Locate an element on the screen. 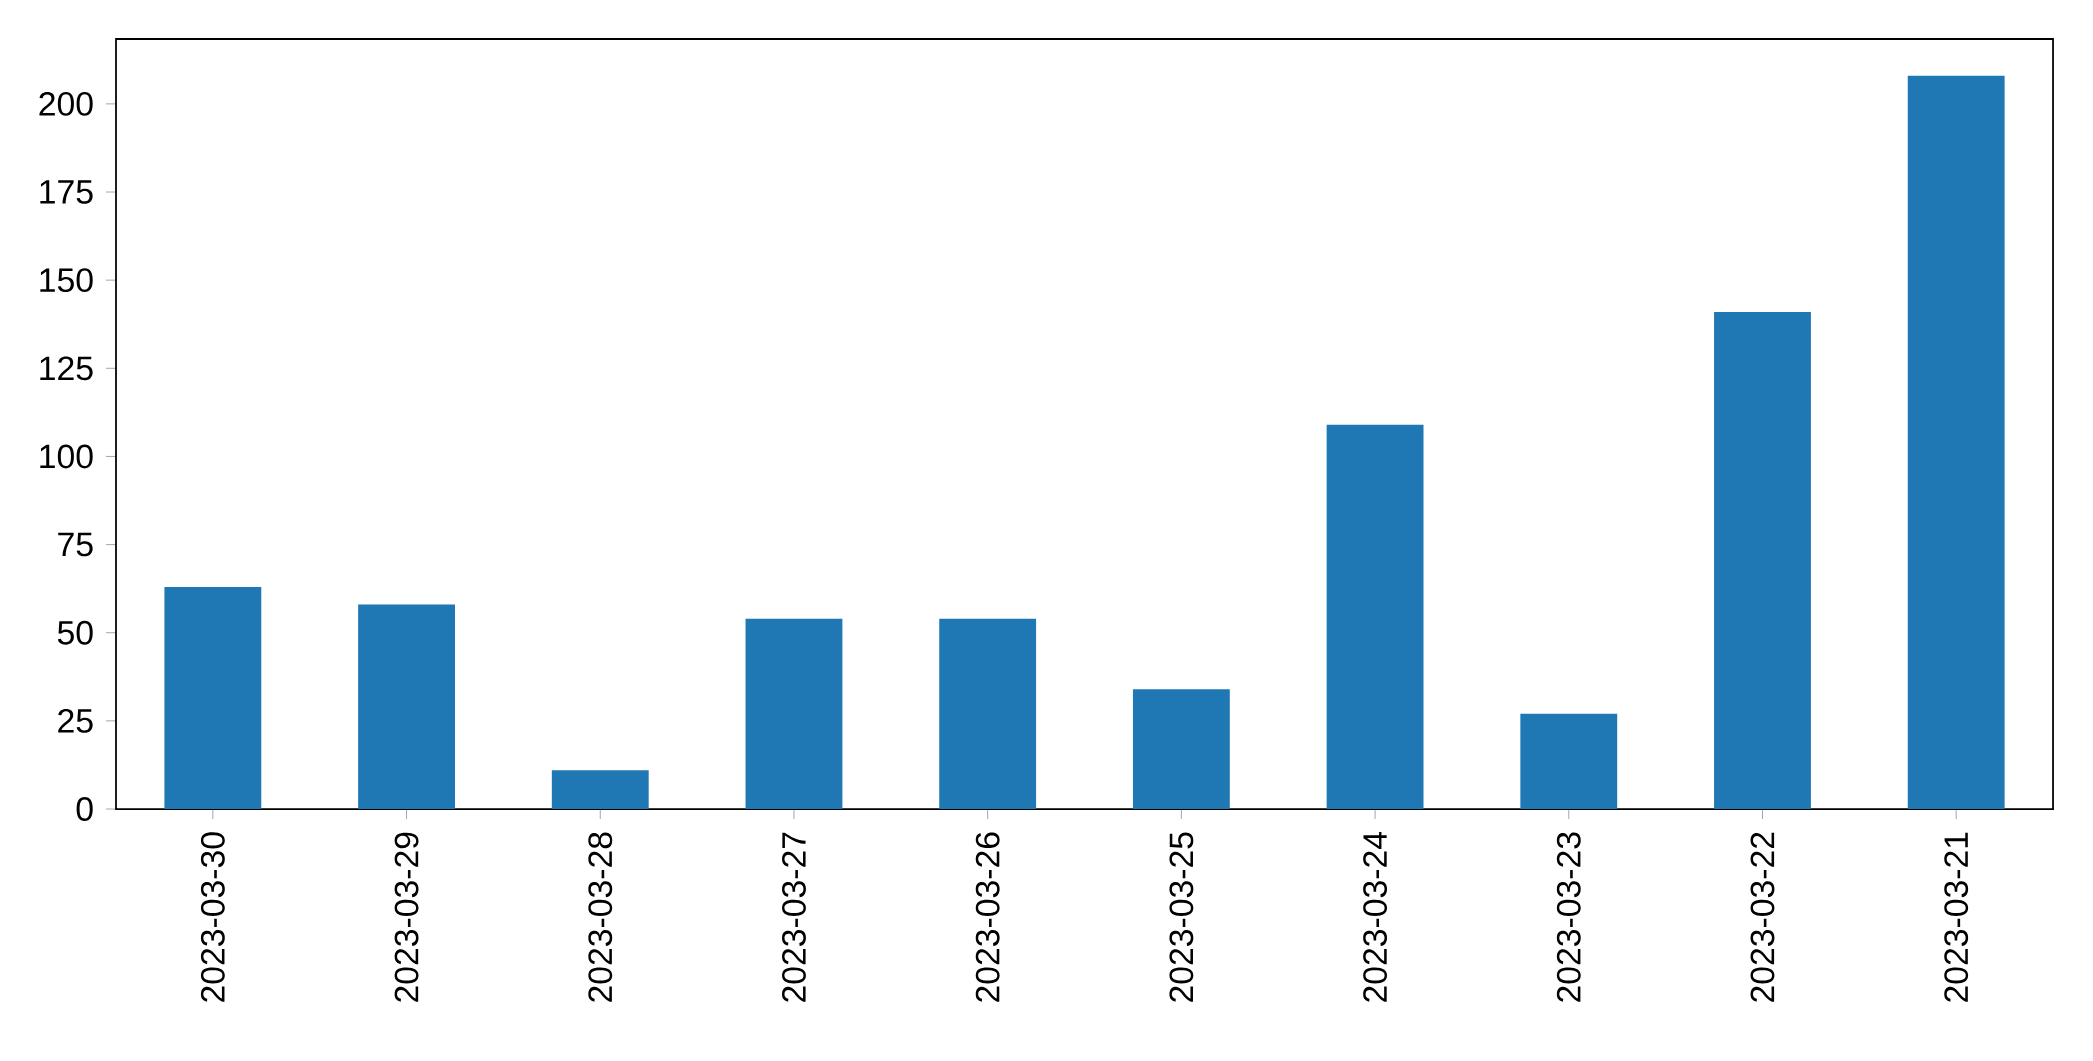  x-tick-label: 2023-03-29 is located at coordinates (406, 917).